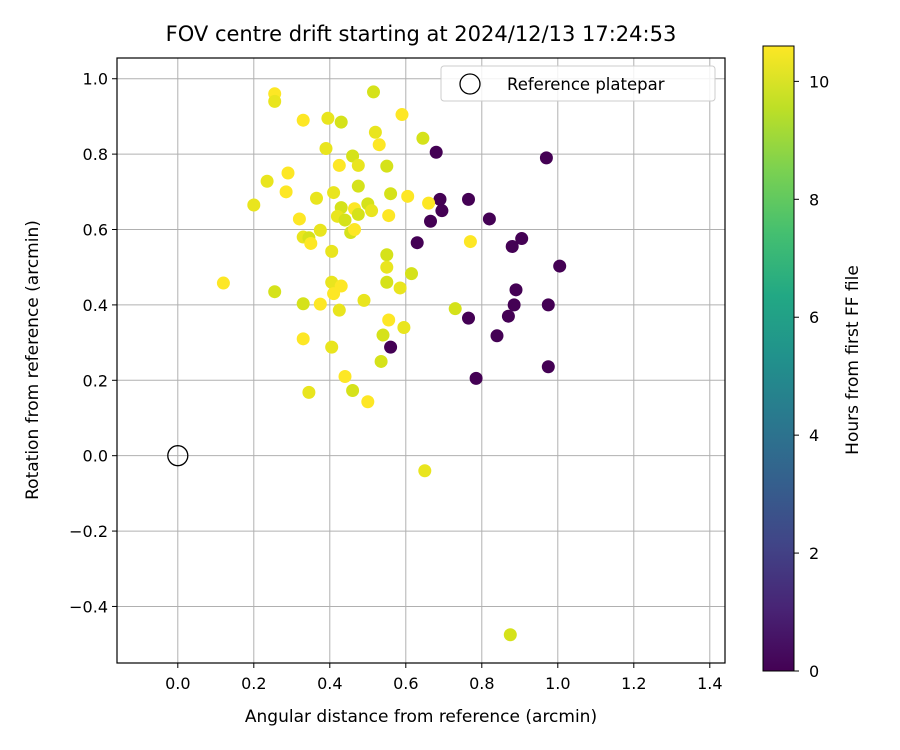 Image resolution: width=900 pixels, height=750 pixels. Describe the element at coordinates (253, 683) in the screenshot. I see `x-tick-label: 0.2` at that location.